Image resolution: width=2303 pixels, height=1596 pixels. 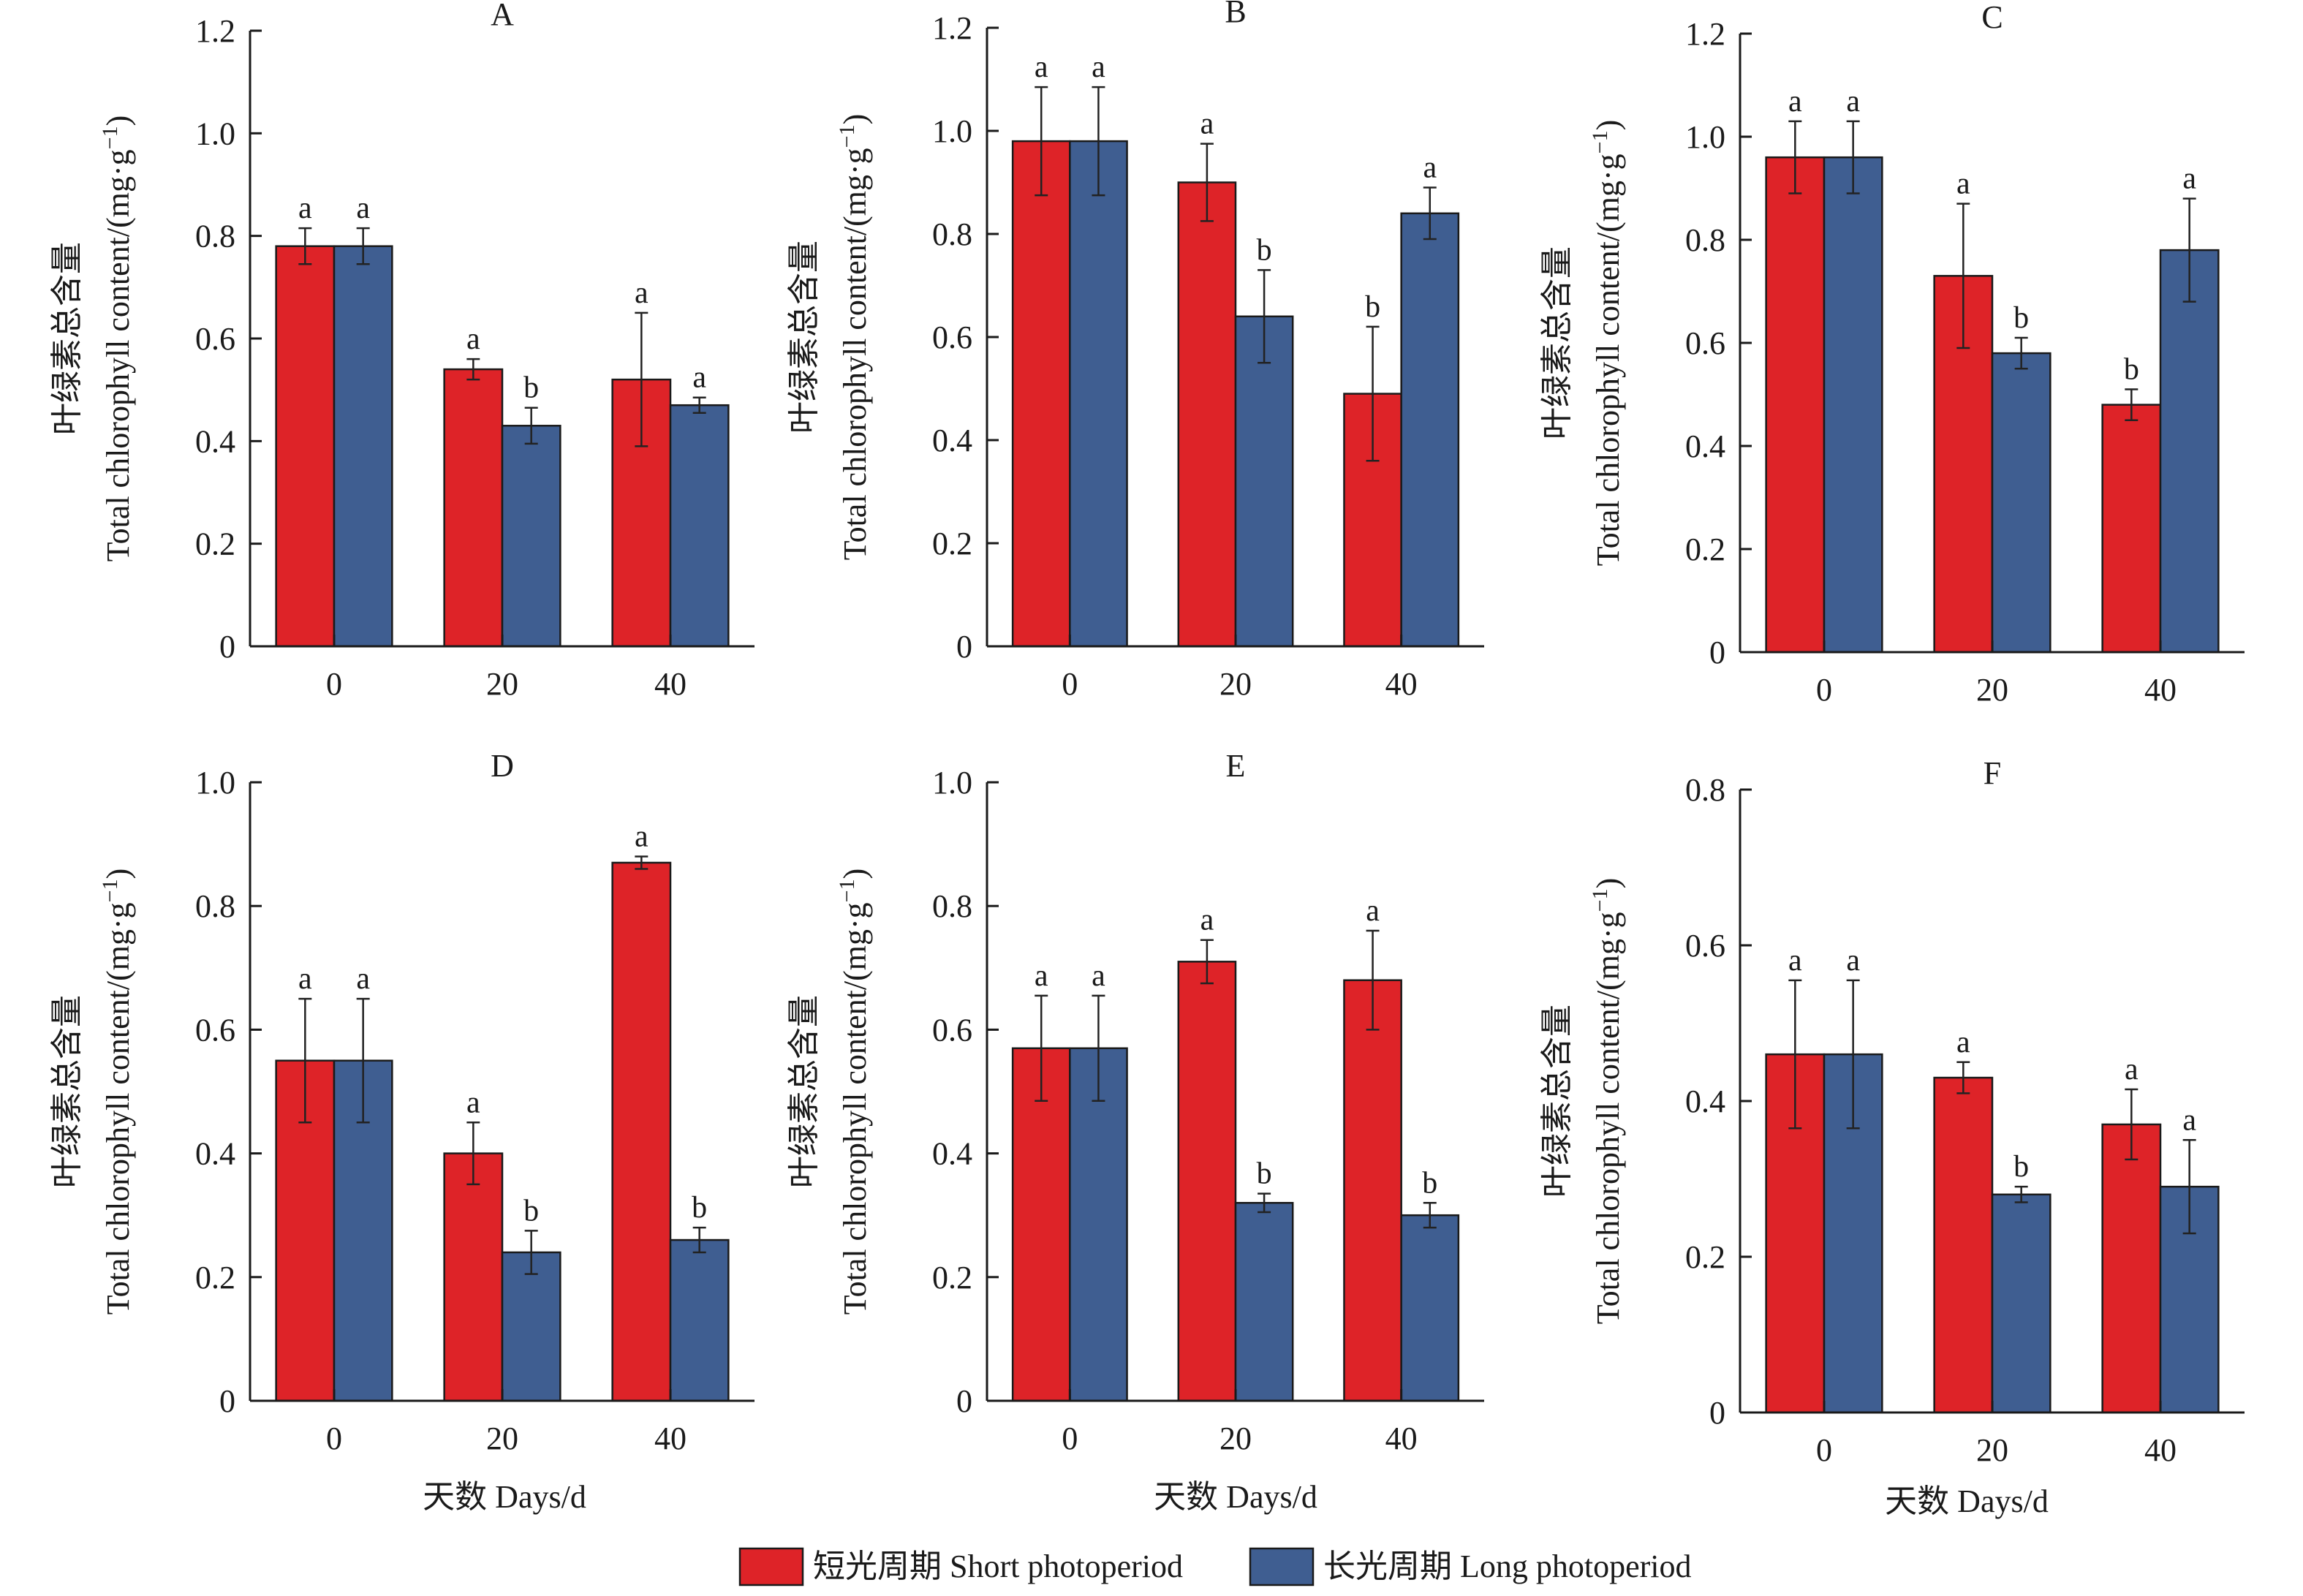 What do you see at coordinates (1507, 1566) in the screenshot?
I see `legend-label-long: 长光周期 Long photoperiod` at bounding box center [1507, 1566].